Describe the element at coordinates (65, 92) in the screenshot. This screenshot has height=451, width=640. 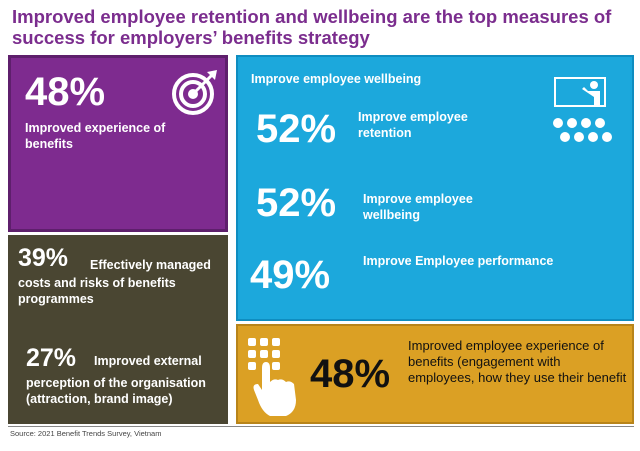
I see `stat-value: 48%` at that location.